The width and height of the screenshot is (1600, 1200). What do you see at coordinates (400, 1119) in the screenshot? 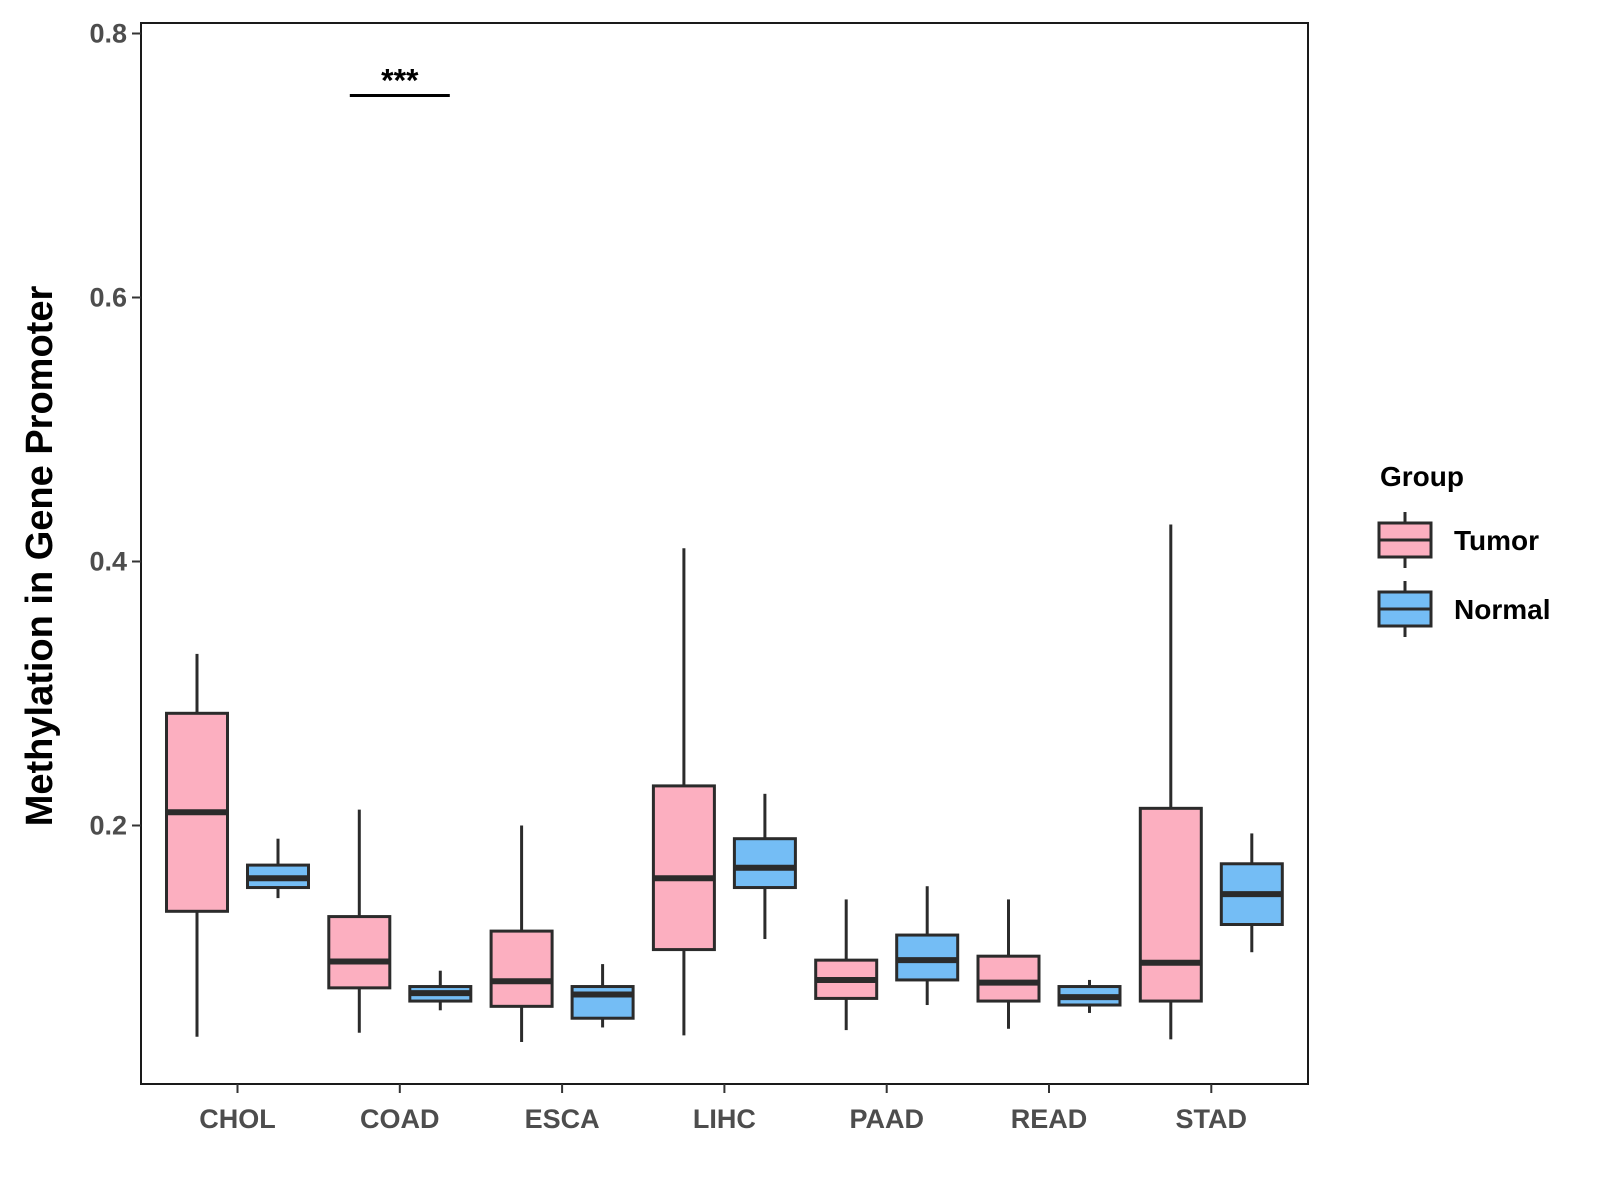
I see `x-tick-label: COAD` at bounding box center [400, 1119].